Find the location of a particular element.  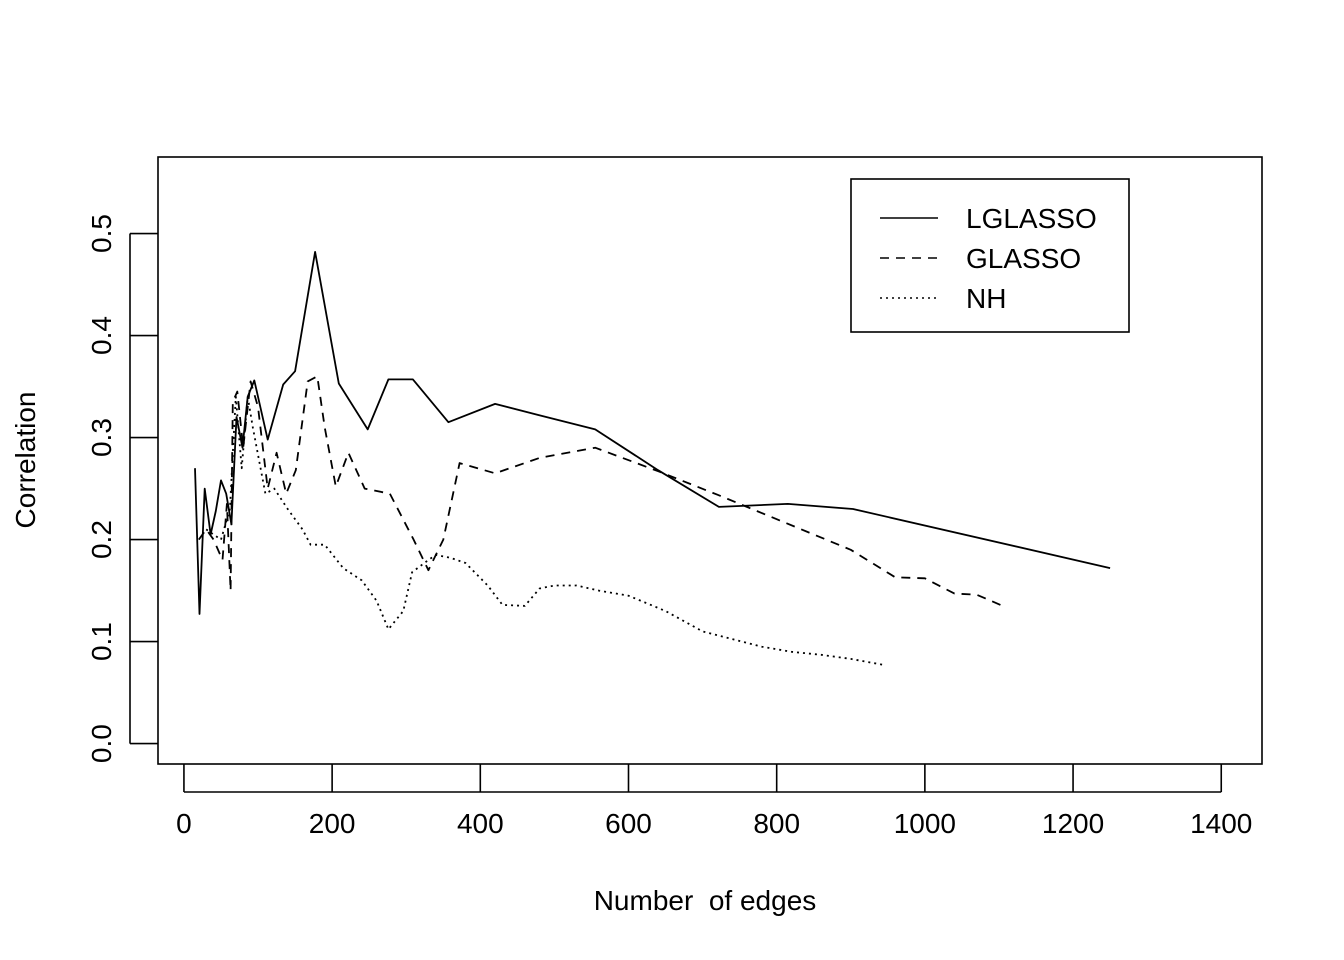

y-tick-label: 0.0 is located at coordinates (101, 743).